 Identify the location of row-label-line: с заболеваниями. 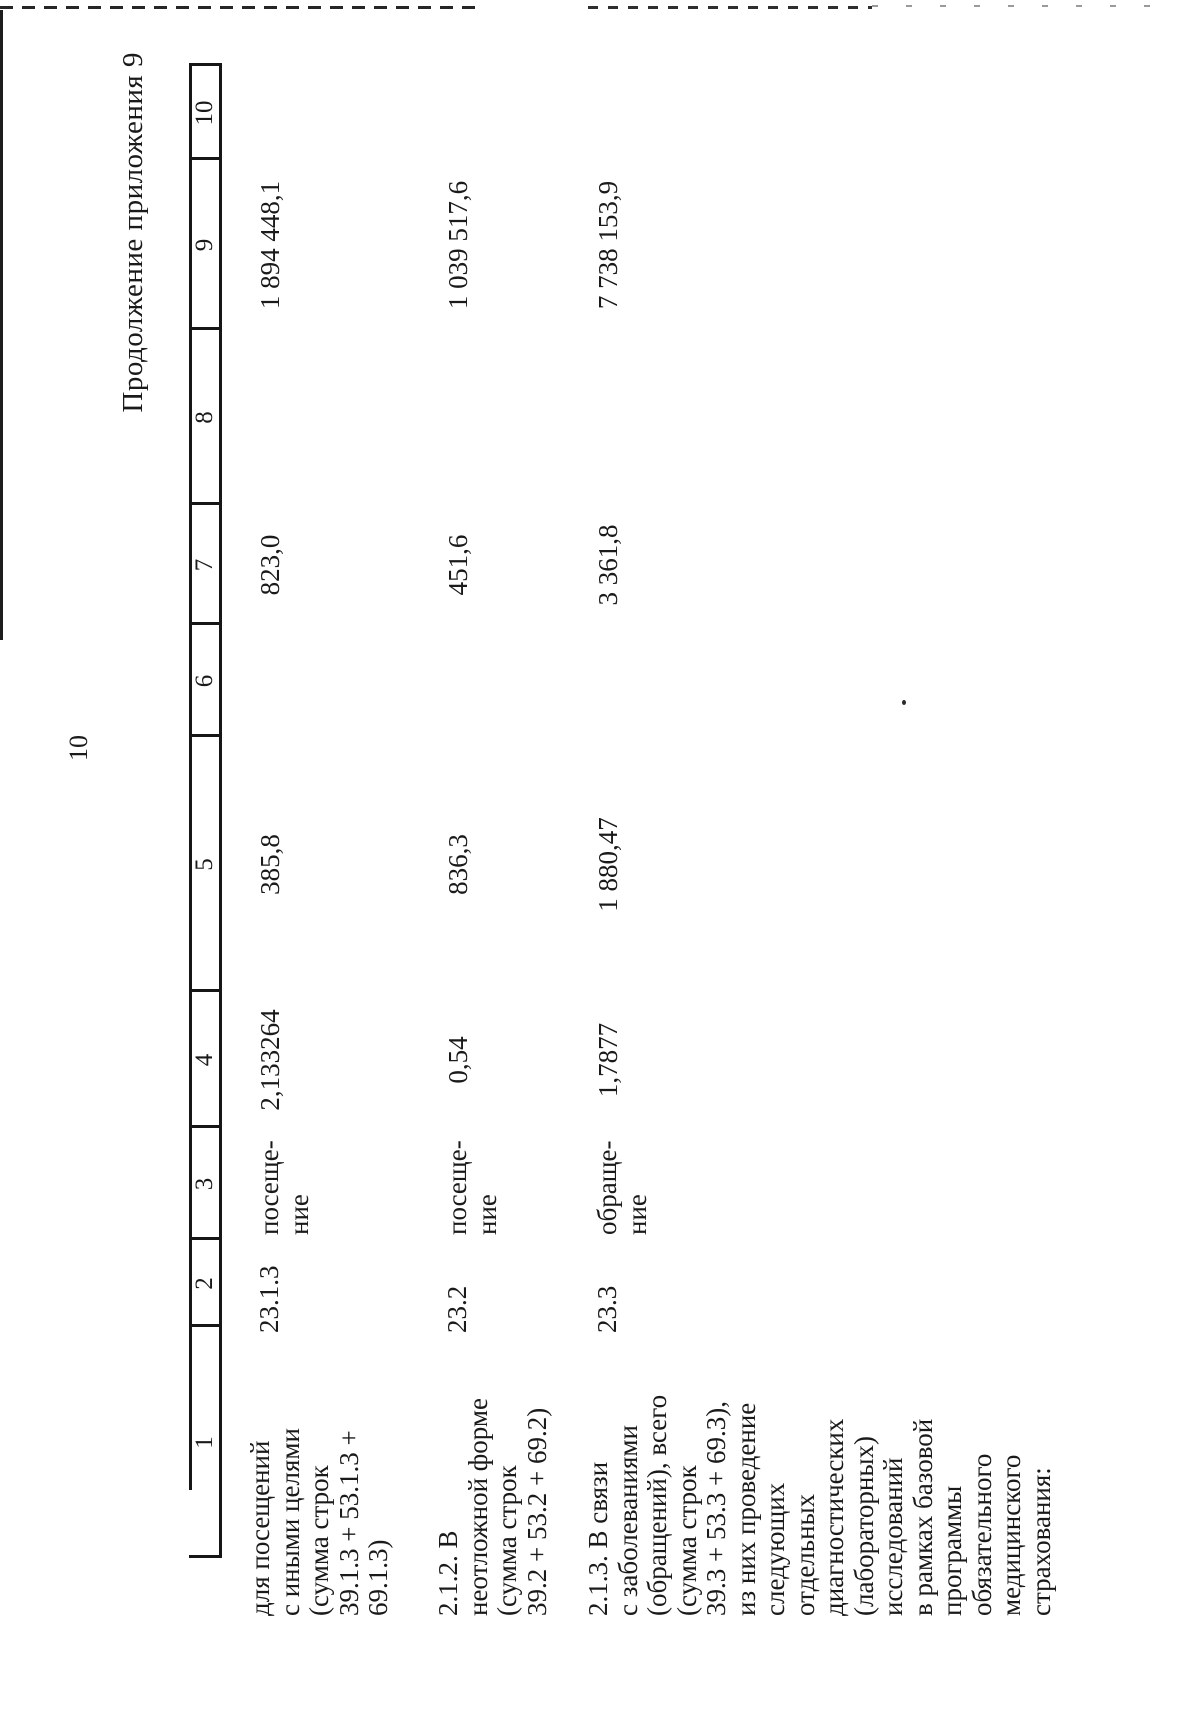
(627, 1520).